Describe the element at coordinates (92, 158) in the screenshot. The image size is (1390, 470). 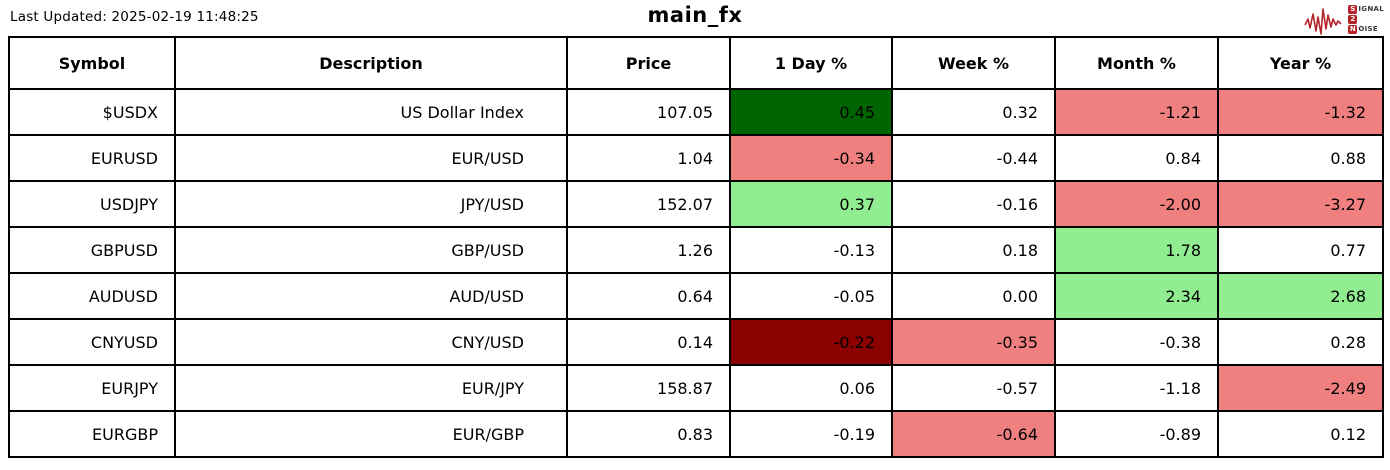
I see `symbol-cell: EURUSD` at that location.